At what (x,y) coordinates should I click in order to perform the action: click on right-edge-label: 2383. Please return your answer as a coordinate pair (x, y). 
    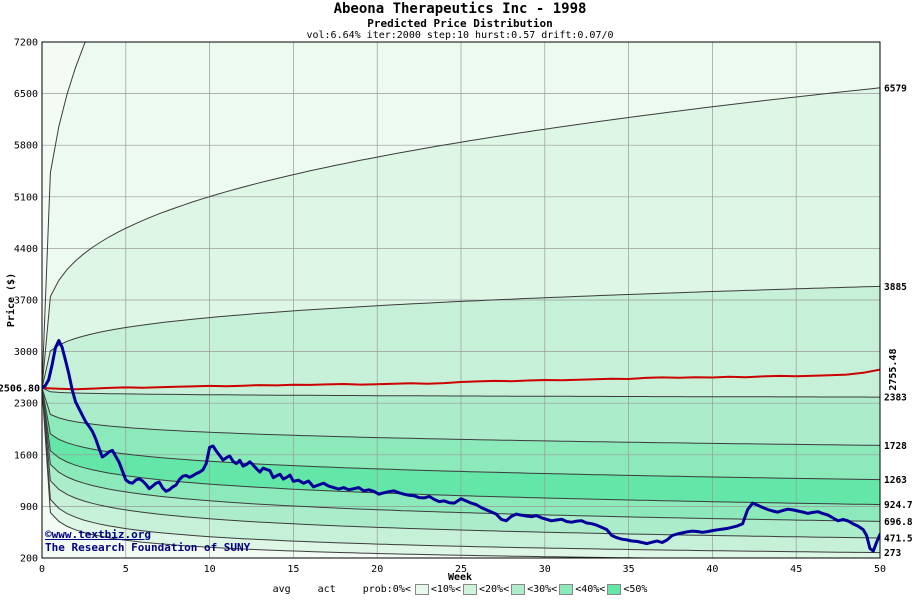
    Looking at the image, I should click on (895, 398).